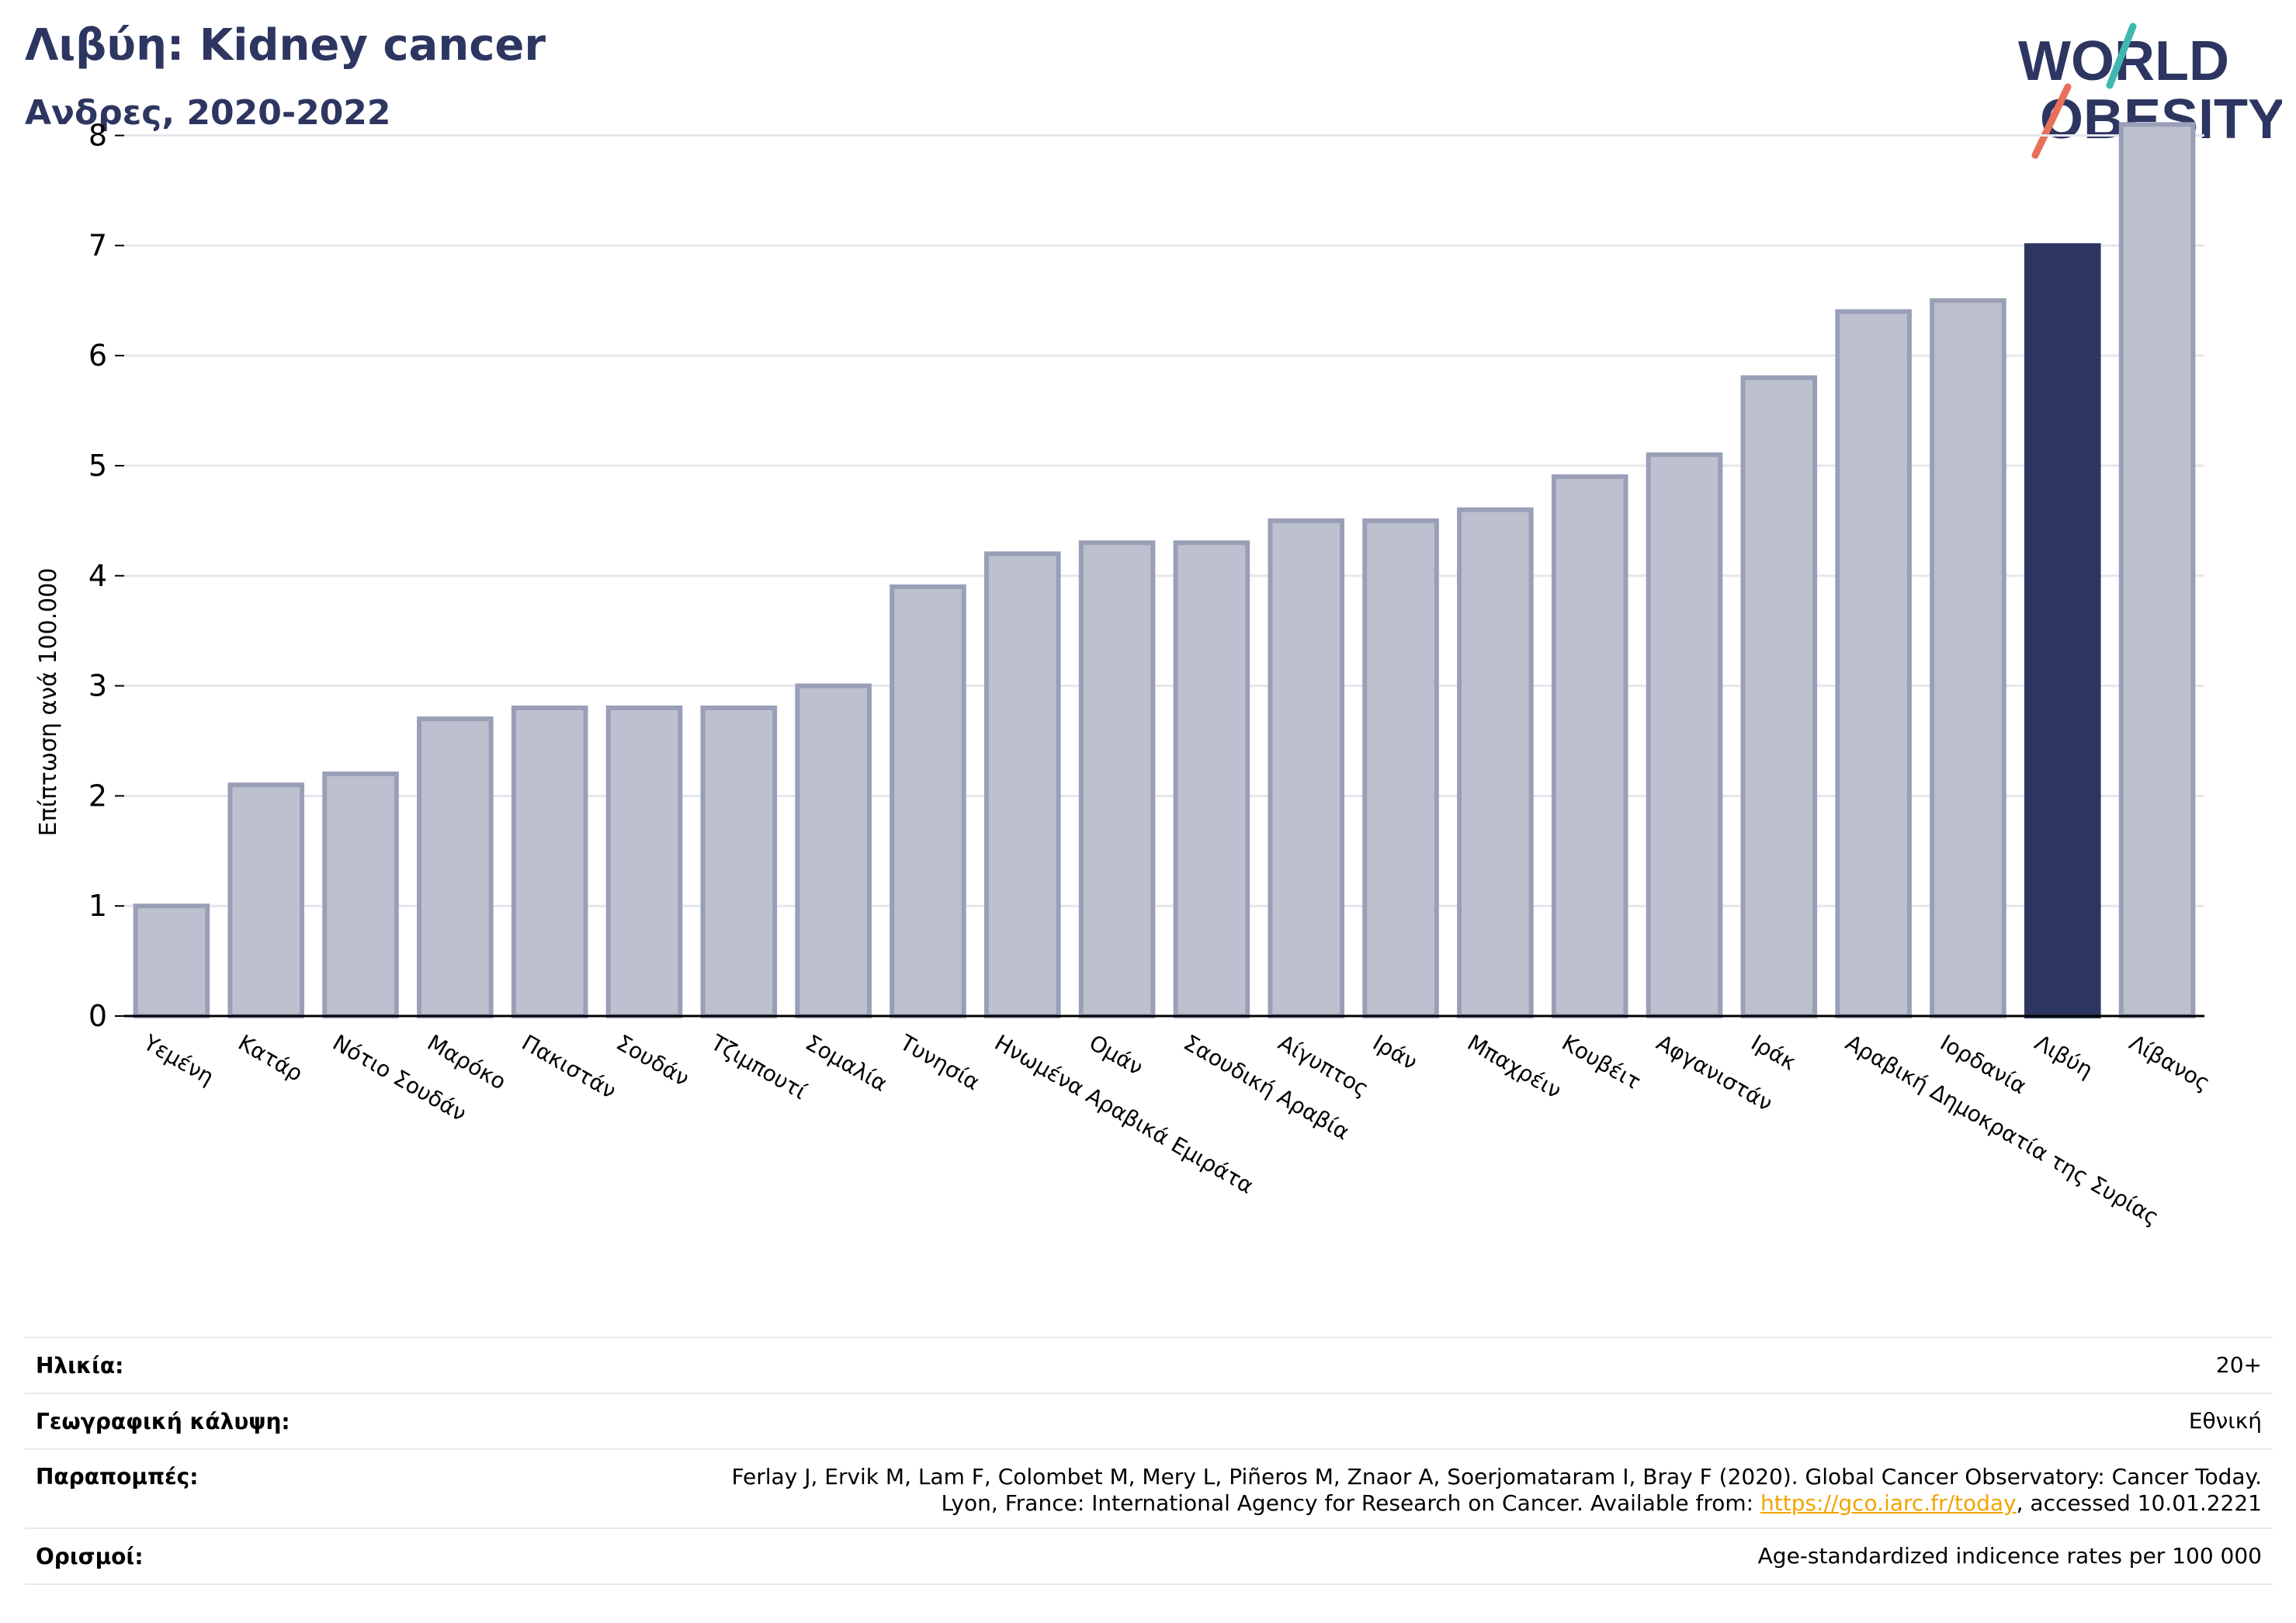  I want to click on x-tick-label: Τζιμπουτί, so click(758, 1067).